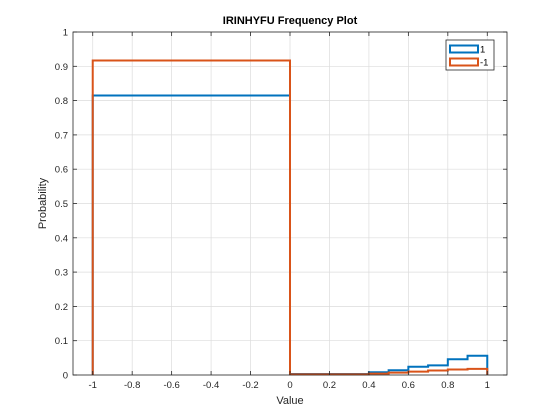 The height and width of the screenshot is (420, 560). I want to click on y-tick-label: 0, so click(65, 376).